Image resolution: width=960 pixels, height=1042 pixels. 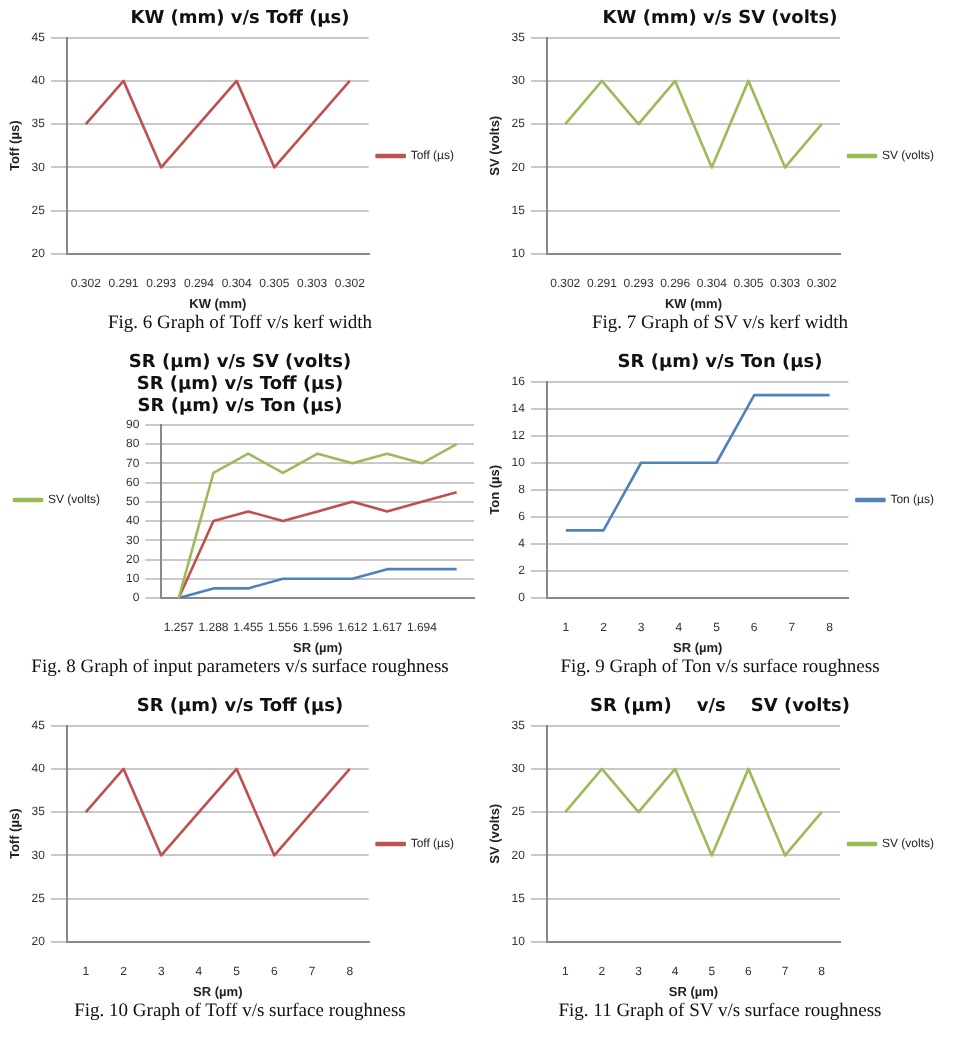 What do you see at coordinates (240, 707) in the screenshot?
I see `chart-title: SR (µm) v/s Toff (µs)` at bounding box center [240, 707].